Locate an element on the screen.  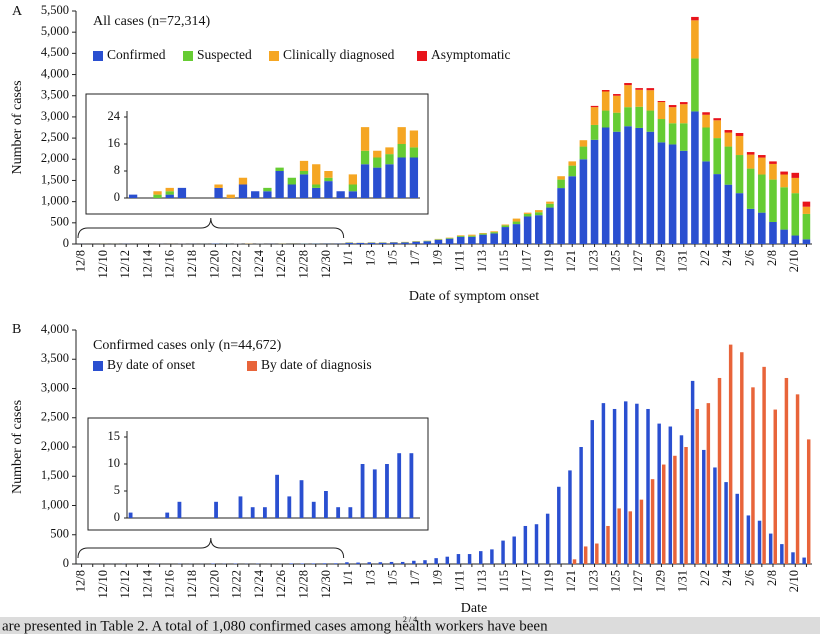
chart-title: All cases (n=72,314) is located at coordinates (151, 21).